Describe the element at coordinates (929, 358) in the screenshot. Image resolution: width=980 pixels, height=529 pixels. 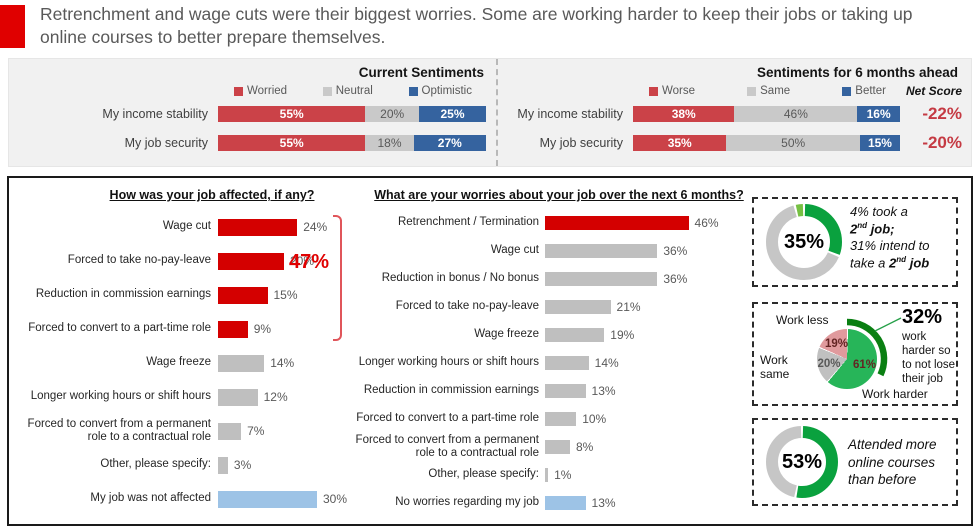
I see `callout-text: work harder so to not lose their job` at that location.